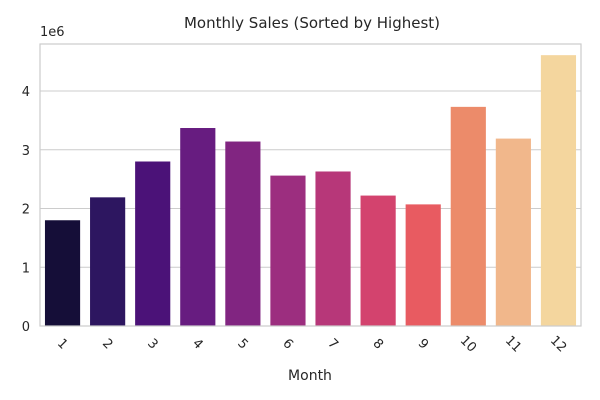 The height and width of the screenshot is (400, 600). What do you see at coordinates (52, 32) in the screenshot?
I see `y-axis-scale-label: 1e6` at bounding box center [52, 32].